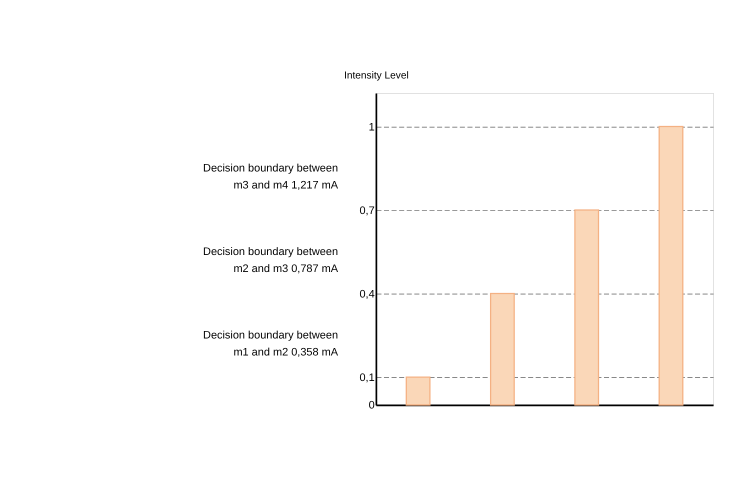  Describe the element at coordinates (367, 210) in the screenshot. I see `y-tick-label: 0,7` at that location.